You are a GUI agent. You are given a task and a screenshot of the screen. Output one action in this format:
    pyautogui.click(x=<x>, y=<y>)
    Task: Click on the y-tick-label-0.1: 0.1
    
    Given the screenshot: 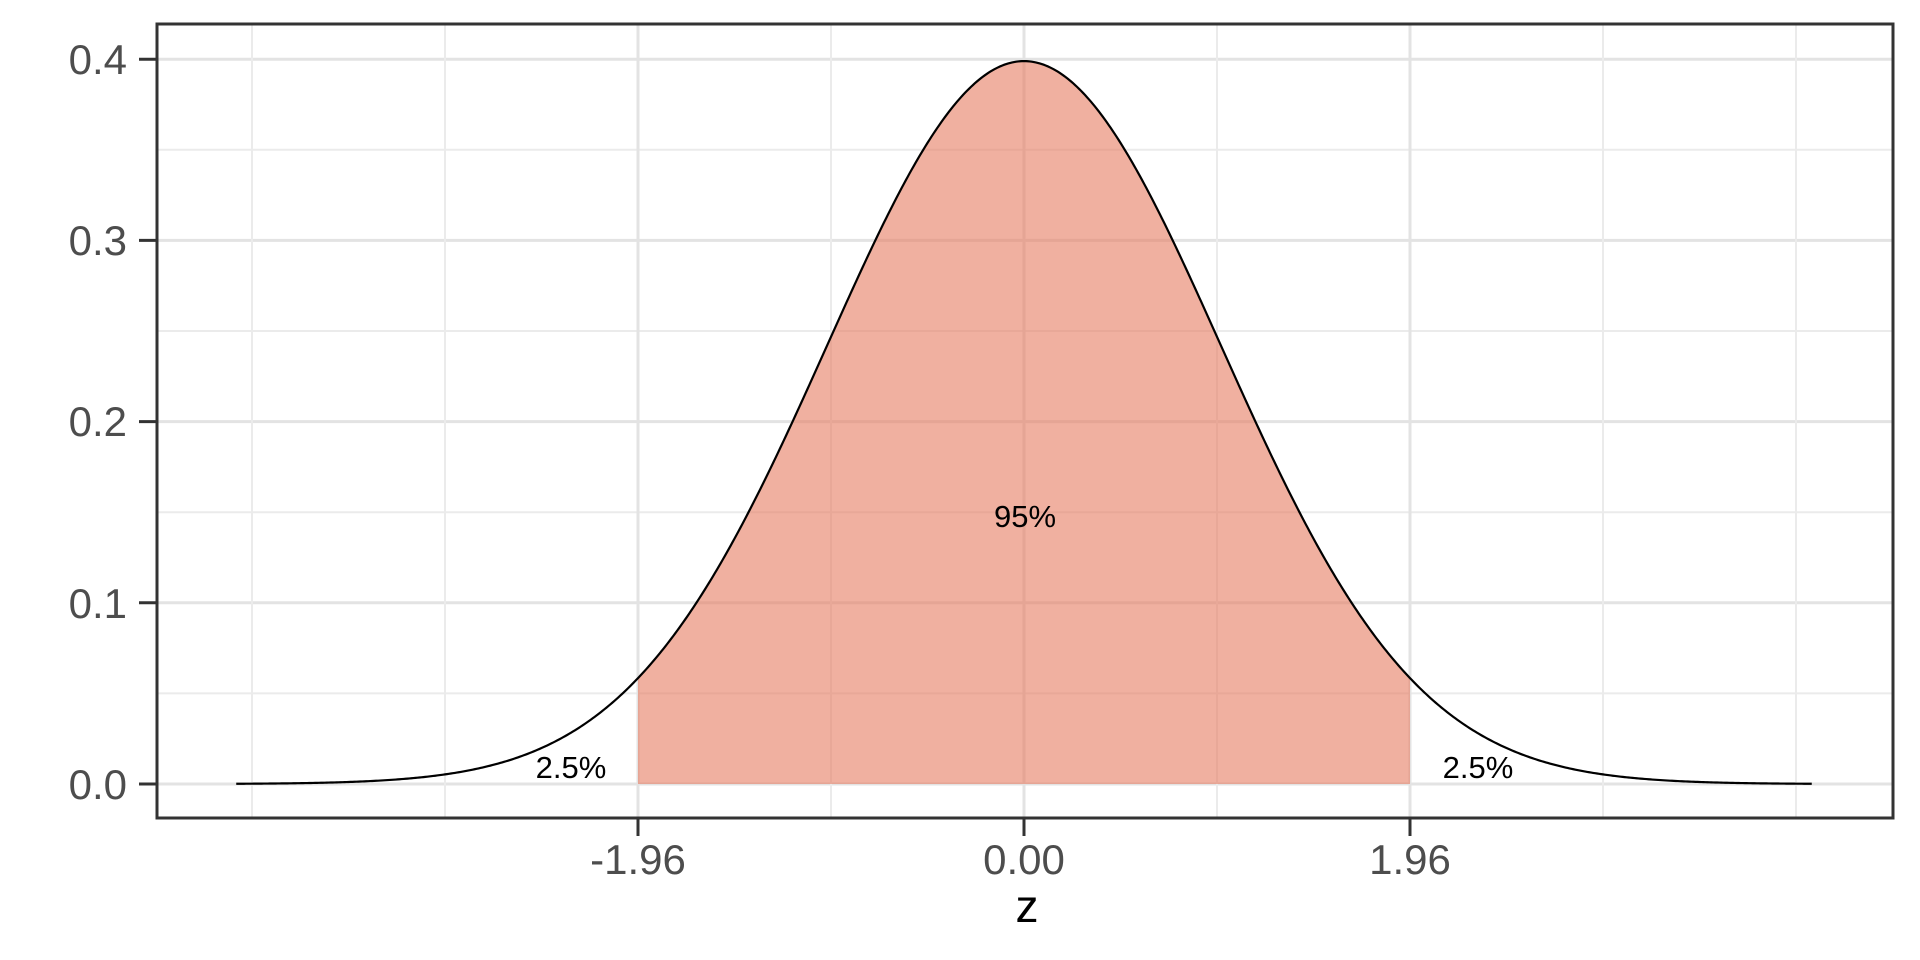 What is the action you would take?
    pyautogui.click(x=98, y=603)
    